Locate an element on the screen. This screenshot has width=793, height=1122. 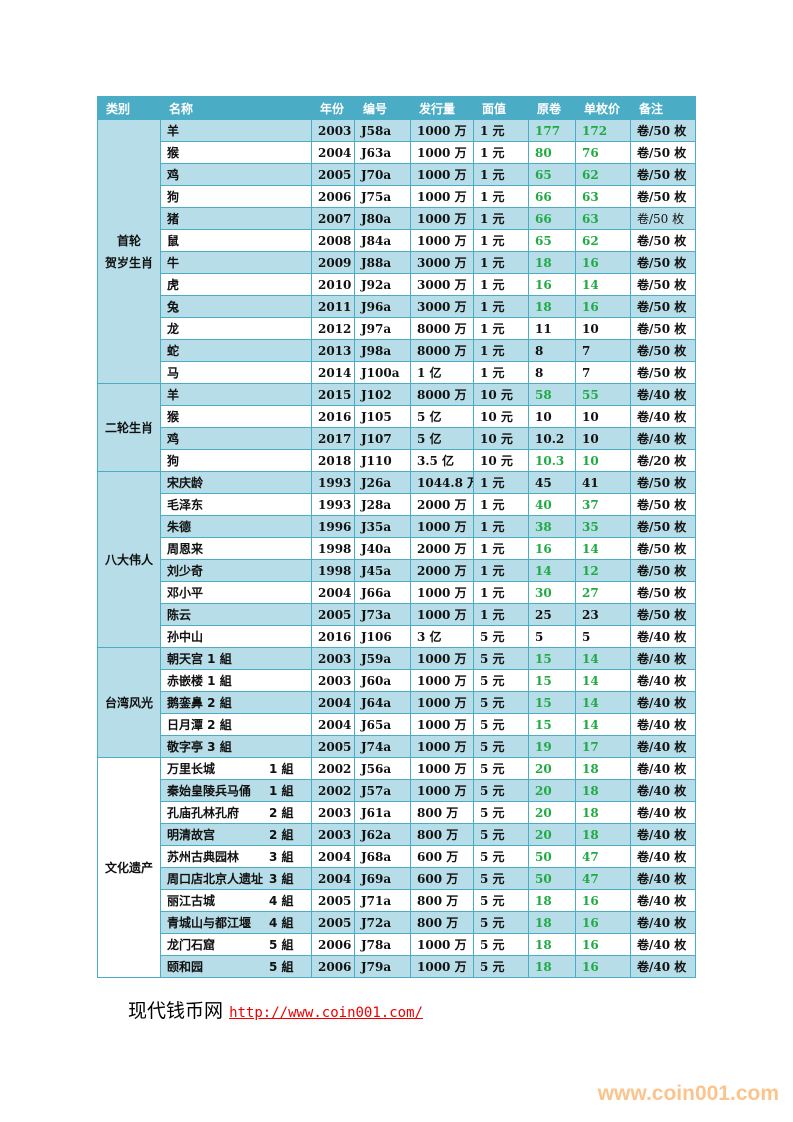
roll-price-cell: 58 is located at coordinates (552, 394).